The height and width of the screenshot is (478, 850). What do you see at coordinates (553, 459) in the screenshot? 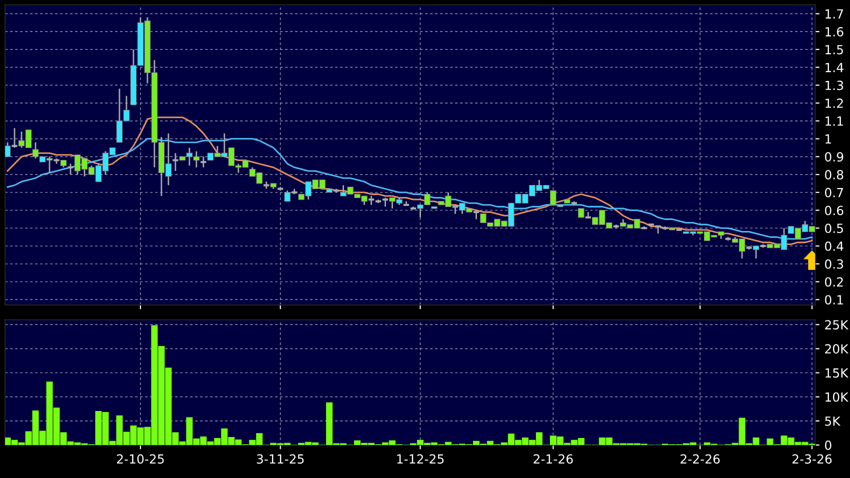
I see `x-tick-label: 2-1-26` at bounding box center [553, 459].